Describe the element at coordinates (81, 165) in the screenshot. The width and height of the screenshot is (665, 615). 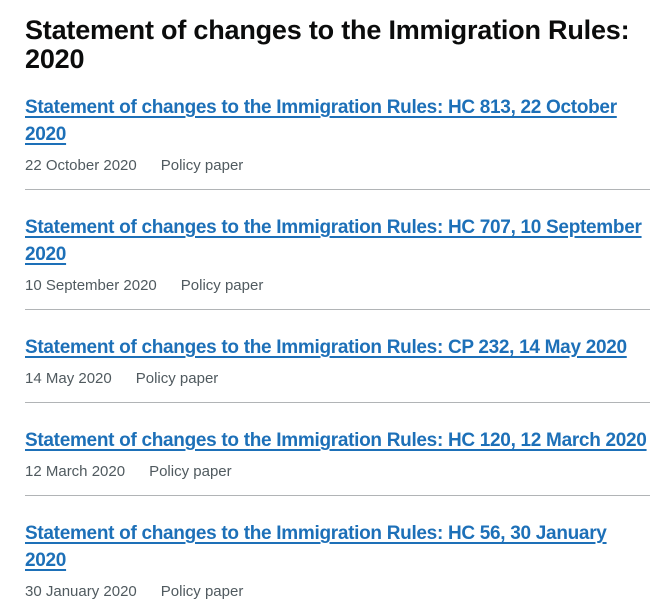
I see `document-date: 22 October 2020` at that location.